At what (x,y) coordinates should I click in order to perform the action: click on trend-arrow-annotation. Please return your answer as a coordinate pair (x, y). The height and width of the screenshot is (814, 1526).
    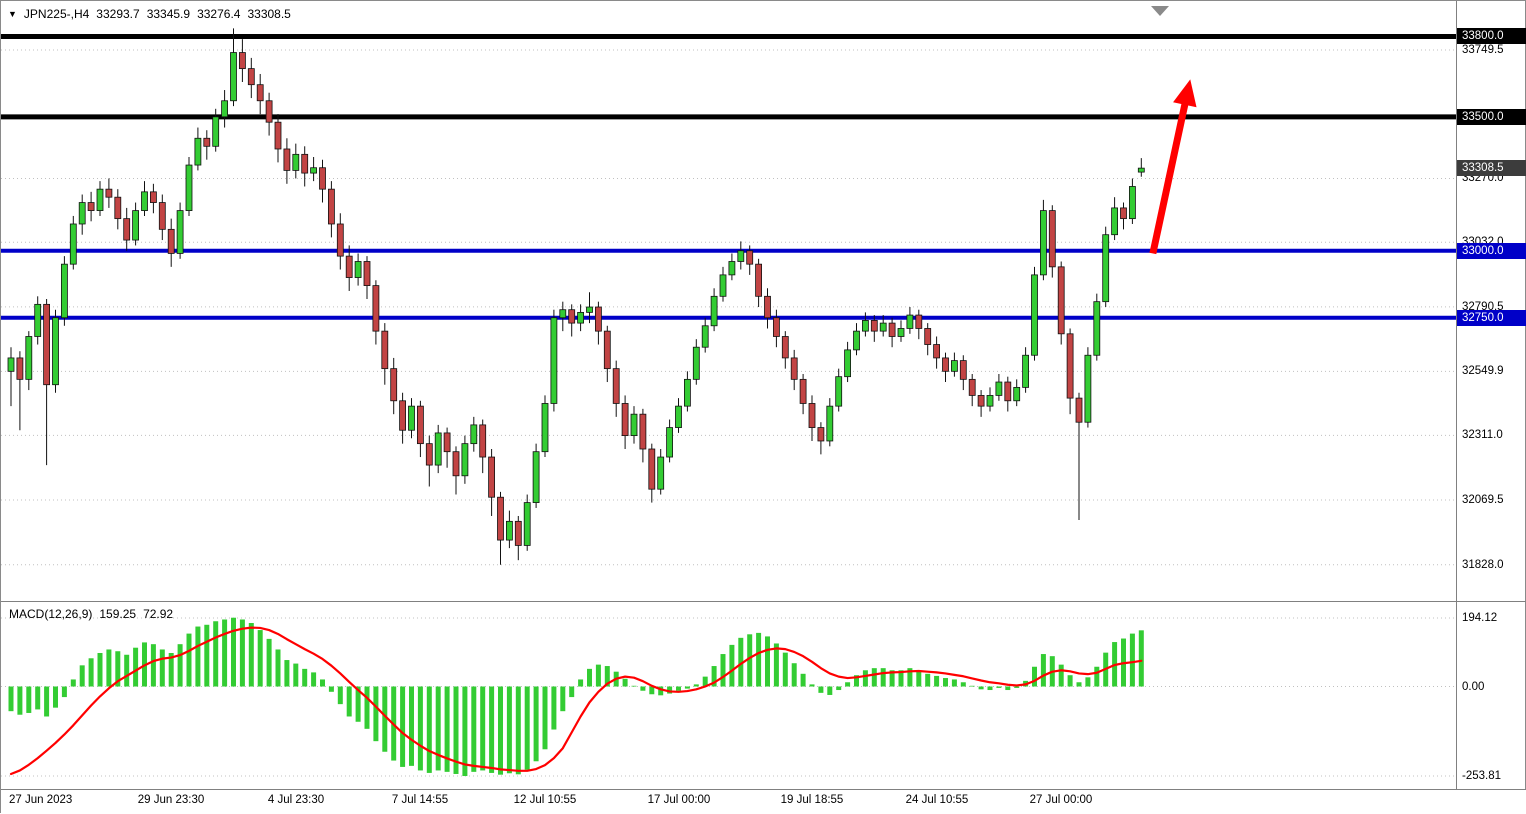
    Looking at the image, I should click on (1173, 167).